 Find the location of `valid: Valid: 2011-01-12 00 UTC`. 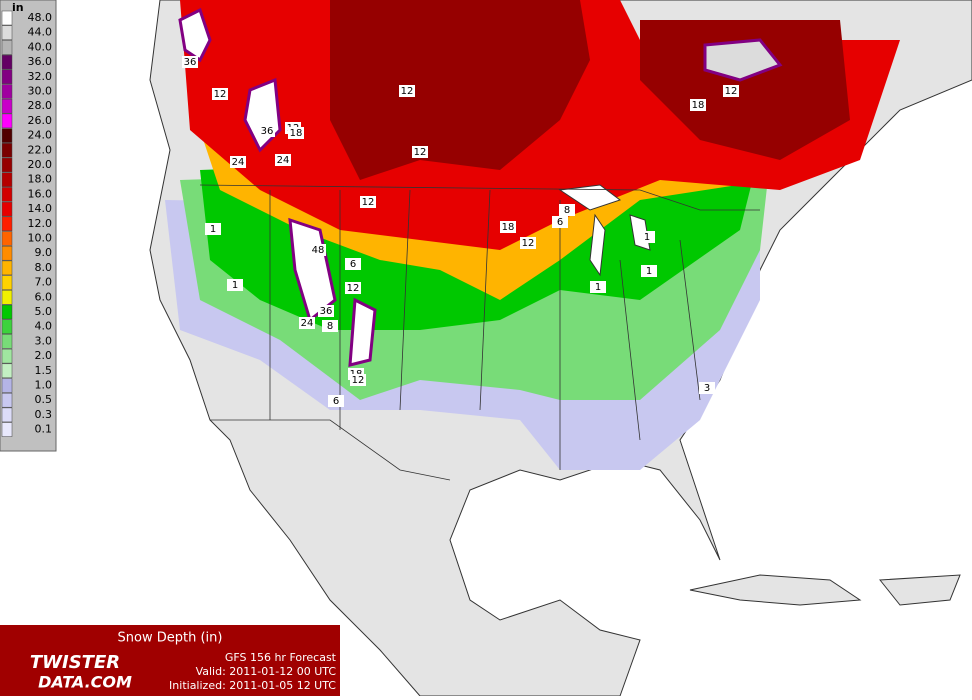

valid: Valid: 2011-01-12 00 UTC is located at coordinates (266, 671).